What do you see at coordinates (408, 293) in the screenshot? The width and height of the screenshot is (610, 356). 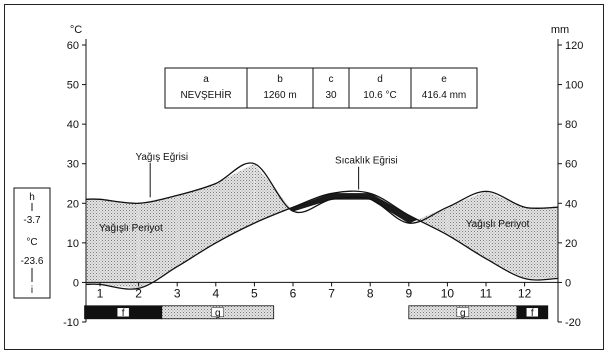 I see `month-label: 9` at bounding box center [408, 293].